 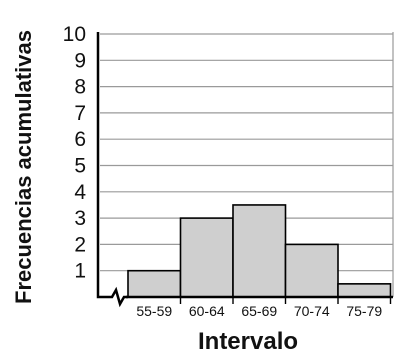 What do you see at coordinates (80, 244) in the screenshot?
I see `y-tick-label-2: 2` at bounding box center [80, 244].